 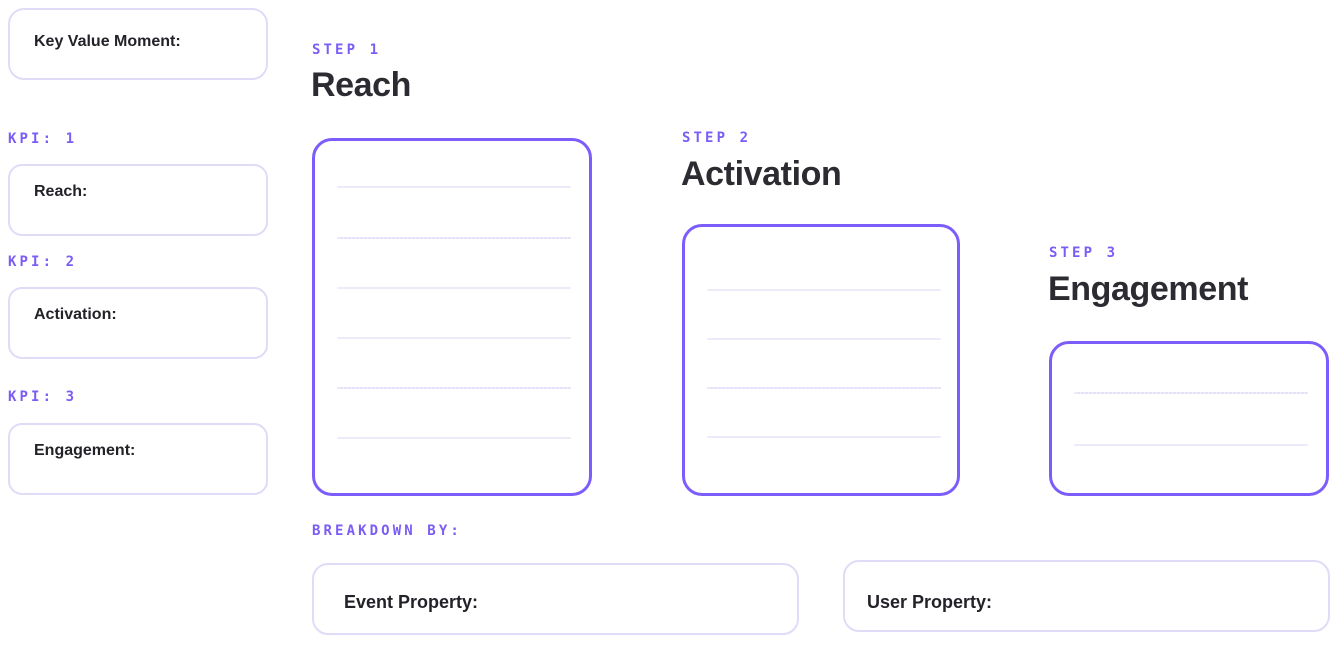 I want to click on breakdown-card-event-property: Event Property:, so click(x=555, y=599).